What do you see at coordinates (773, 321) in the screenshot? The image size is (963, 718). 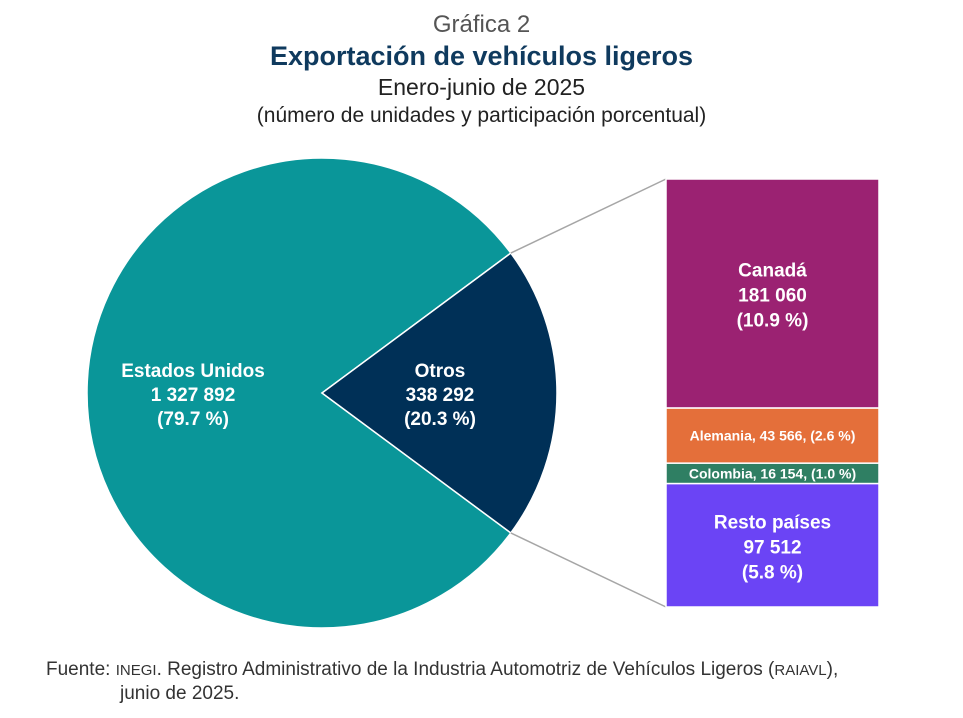 I see `label-canada-2: (10.9 %)` at bounding box center [773, 321].